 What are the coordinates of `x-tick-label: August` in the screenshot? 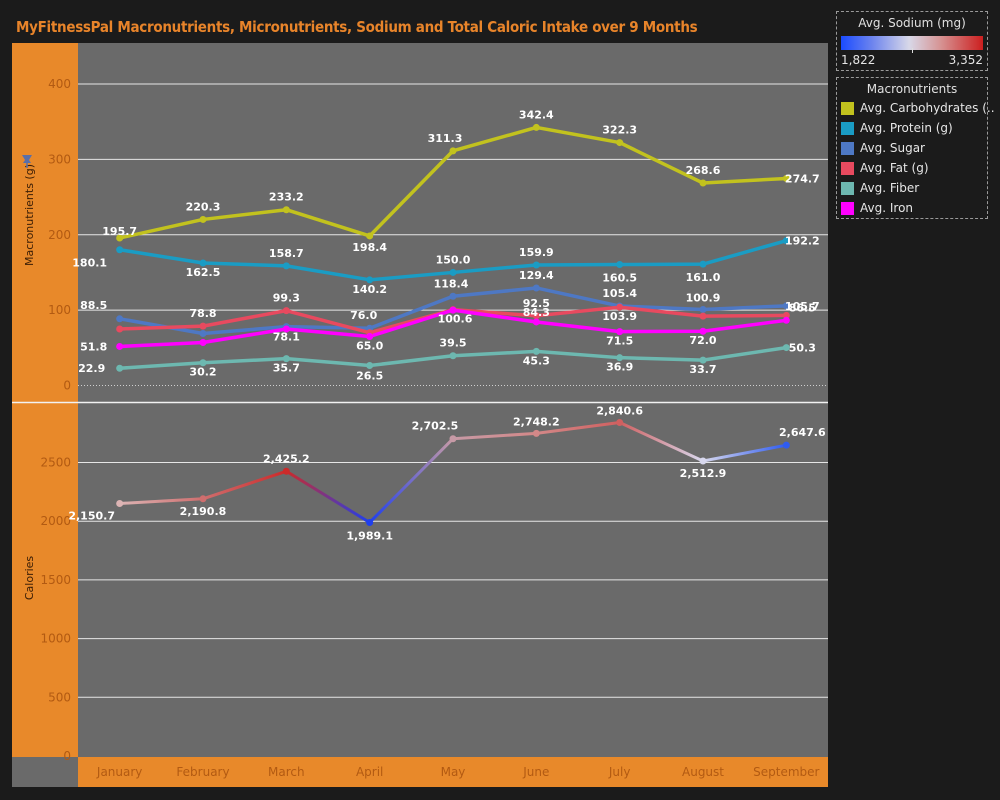 It's located at (703, 772).